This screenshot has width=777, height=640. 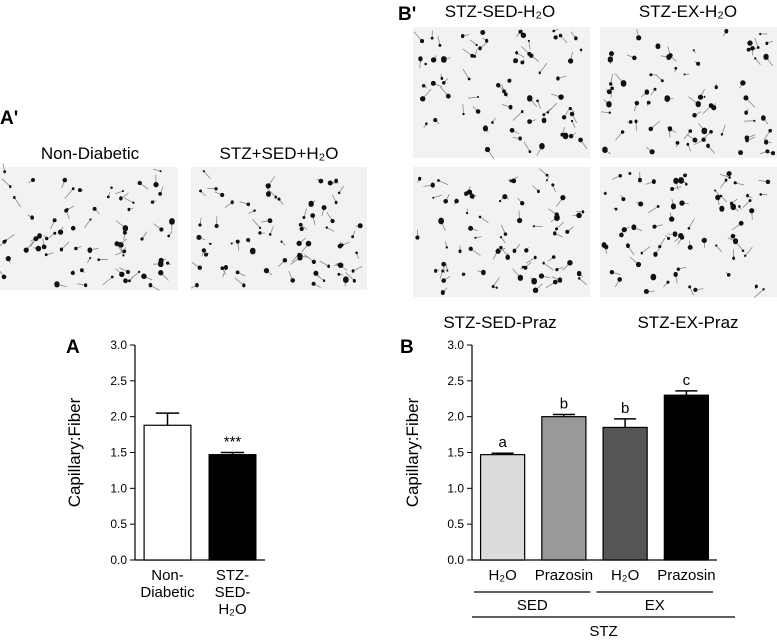 I want to click on panel-label: B, so click(x=407, y=347).